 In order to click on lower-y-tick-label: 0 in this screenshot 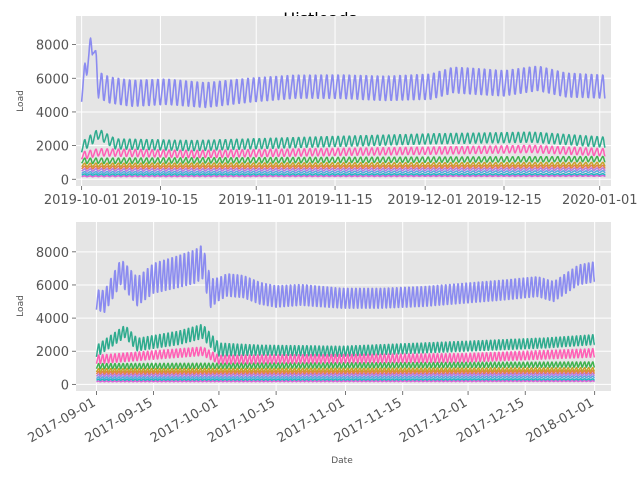, I will do `click(65, 385)`.